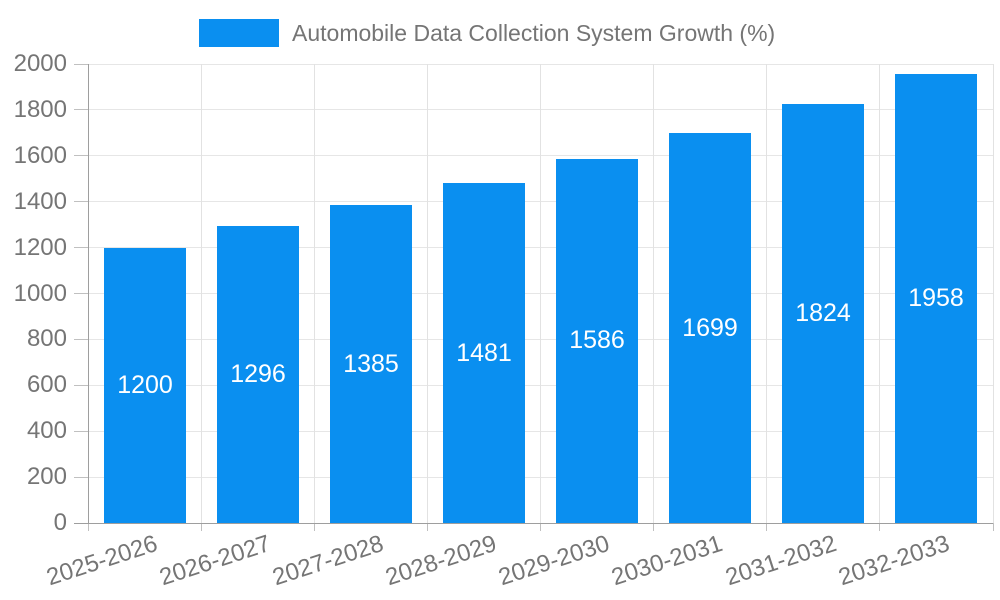 Image resolution: width=1000 pixels, height=600 pixels. I want to click on x-tick-label: 2027-2028, so click(328, 561).